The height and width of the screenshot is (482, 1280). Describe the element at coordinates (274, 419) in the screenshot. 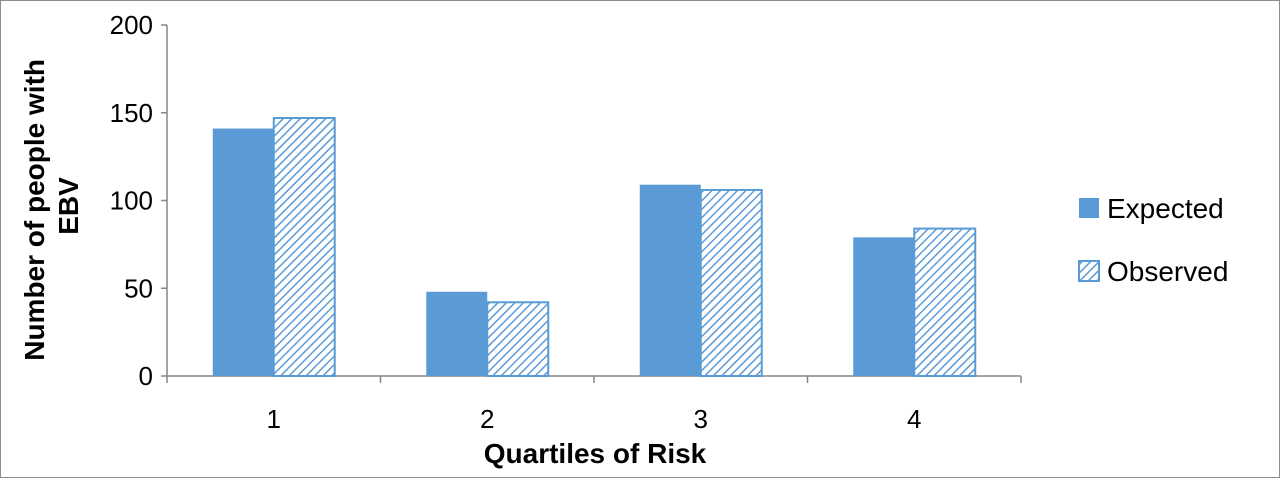

I see `x-tick-label: 1` at that location.